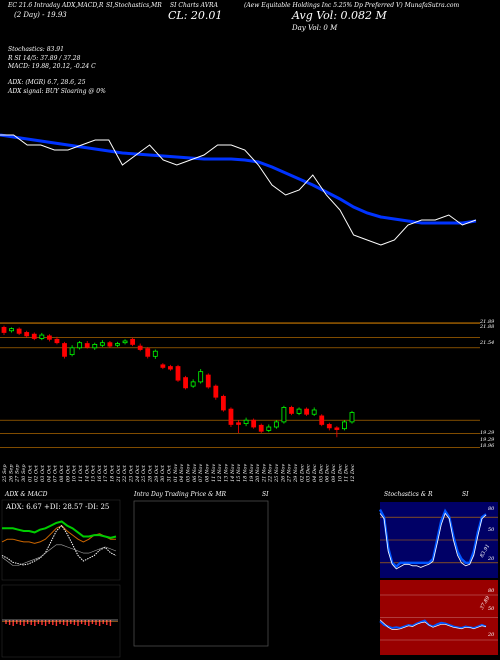  Describe the element at coordinates (239, 473) in the screenshot. I see `date-tick-label: 15 Nov` at that location.